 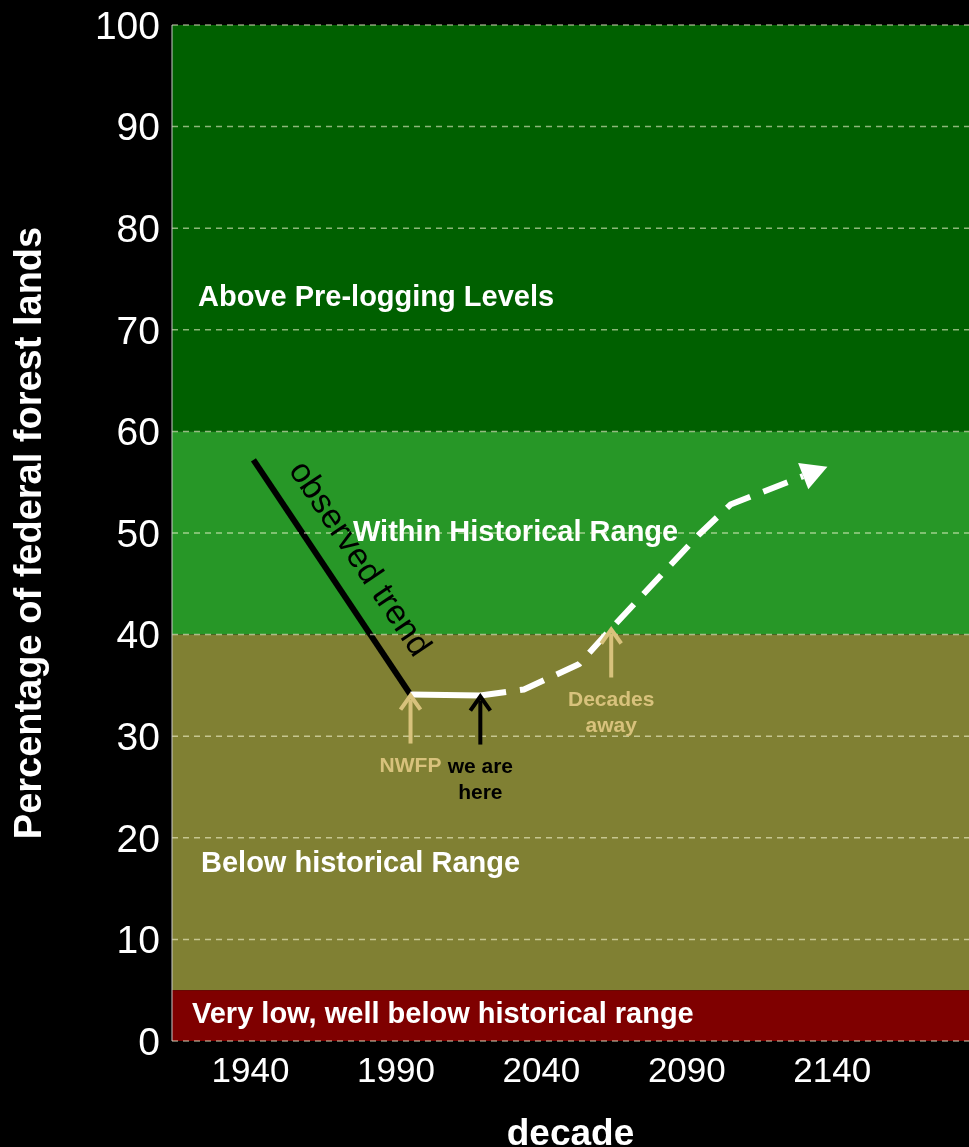 I want to click on band-label: Very low, well below historical range, so click(x=443, y=1013).